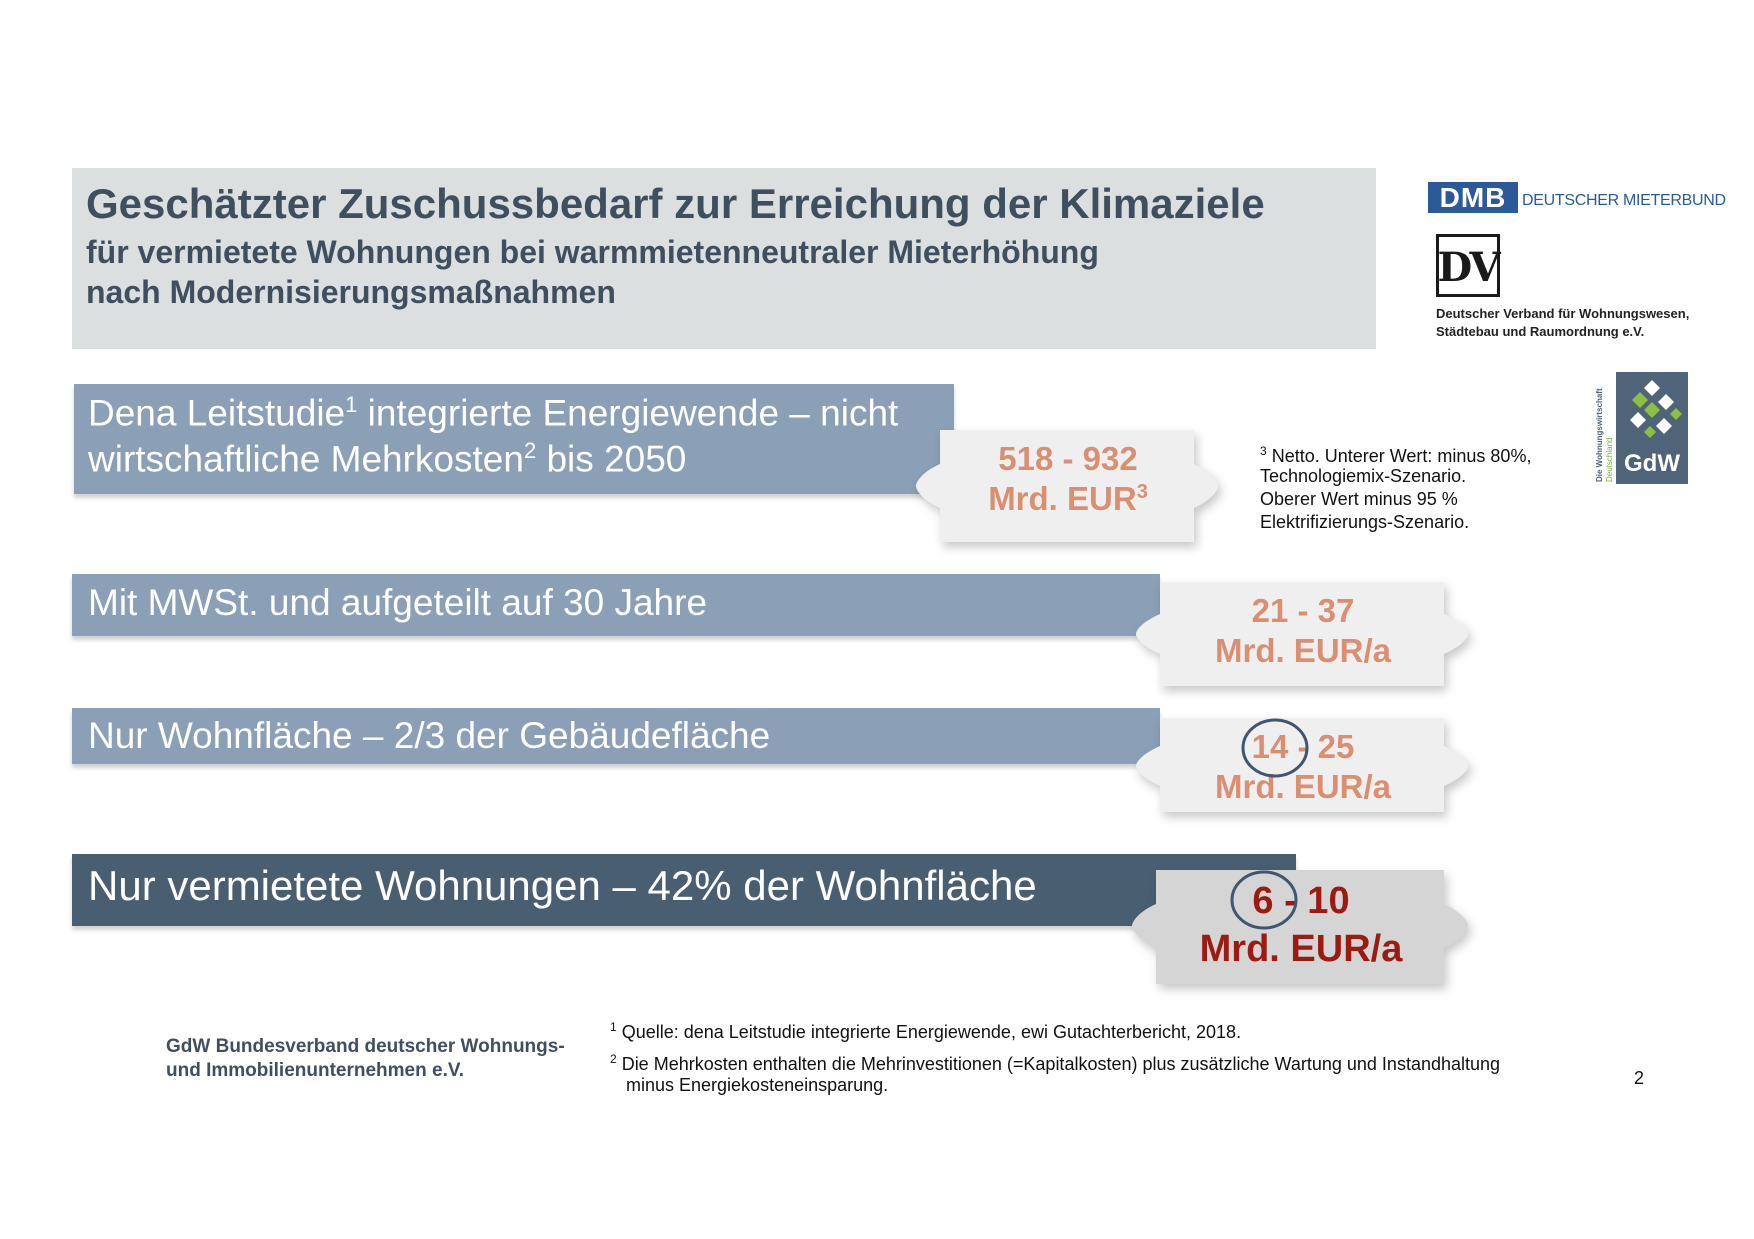 The width and height of the screenshot is (1754, 1239). I want to click on dv-logo-abbr: DV, so click(1468, 267).